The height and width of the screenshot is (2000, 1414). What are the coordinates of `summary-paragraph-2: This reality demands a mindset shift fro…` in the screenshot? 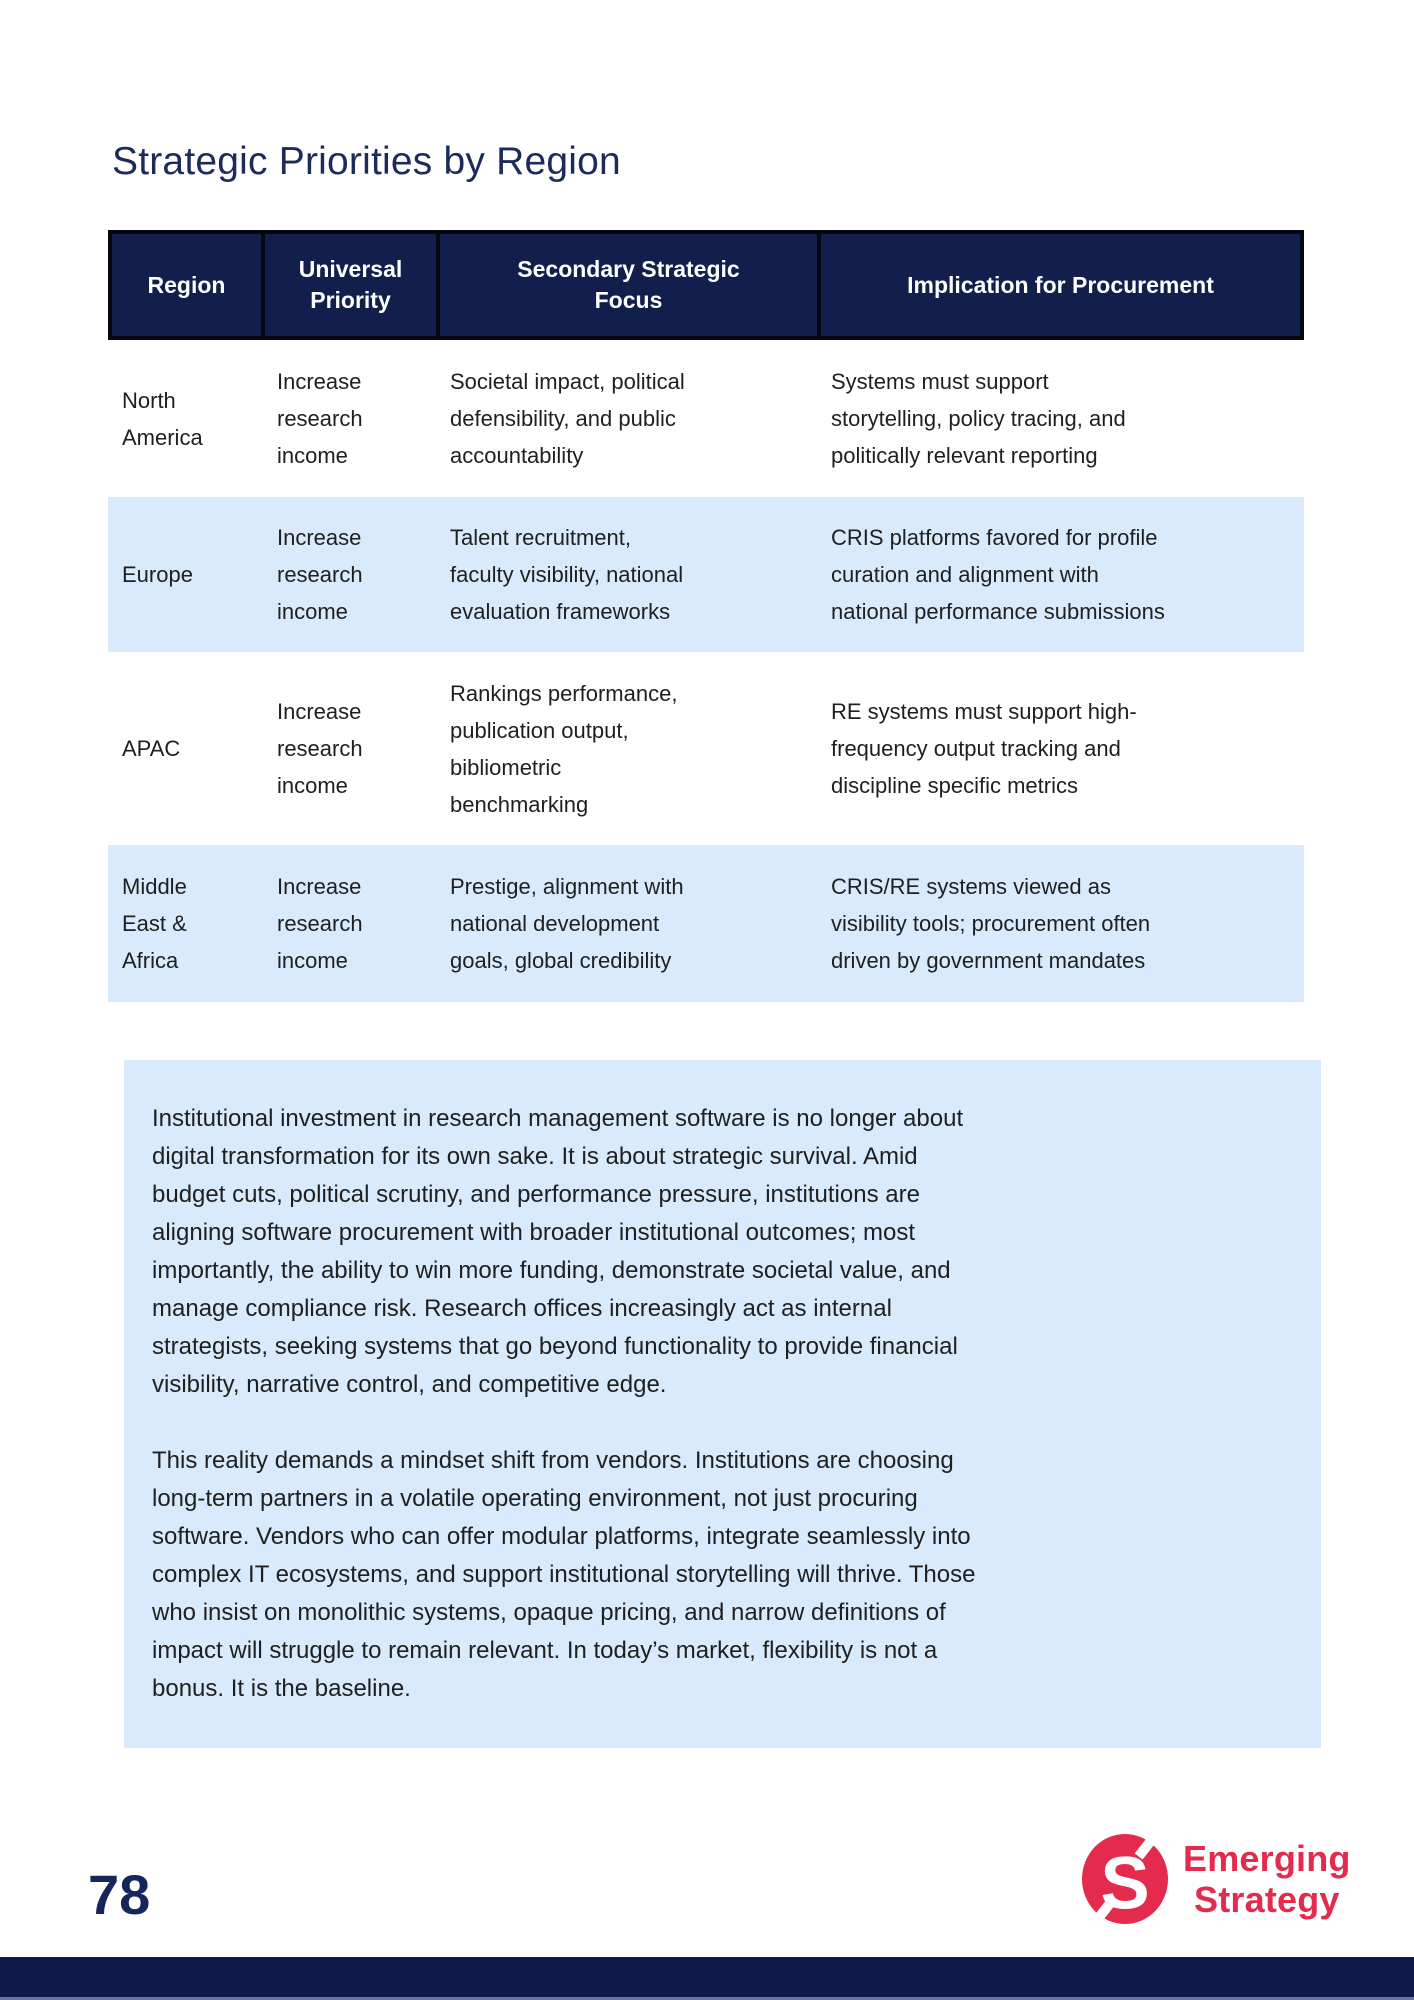 It's located at (564, 1574).